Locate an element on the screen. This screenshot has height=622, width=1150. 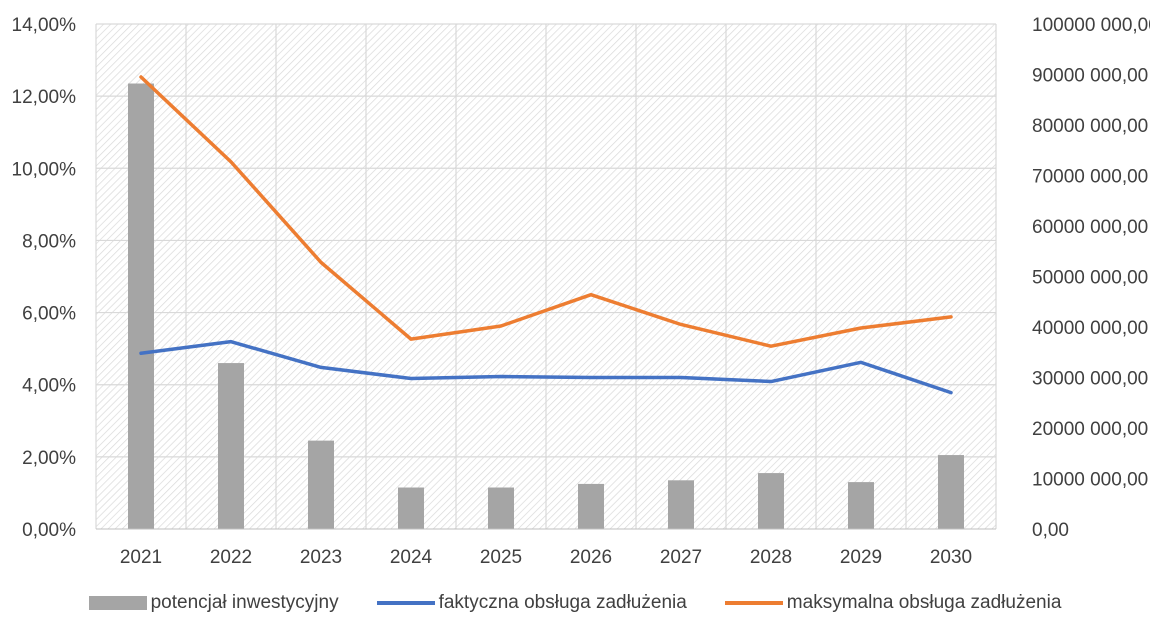
left-tick-label: 10,00% is located at coordinates (44, 169).